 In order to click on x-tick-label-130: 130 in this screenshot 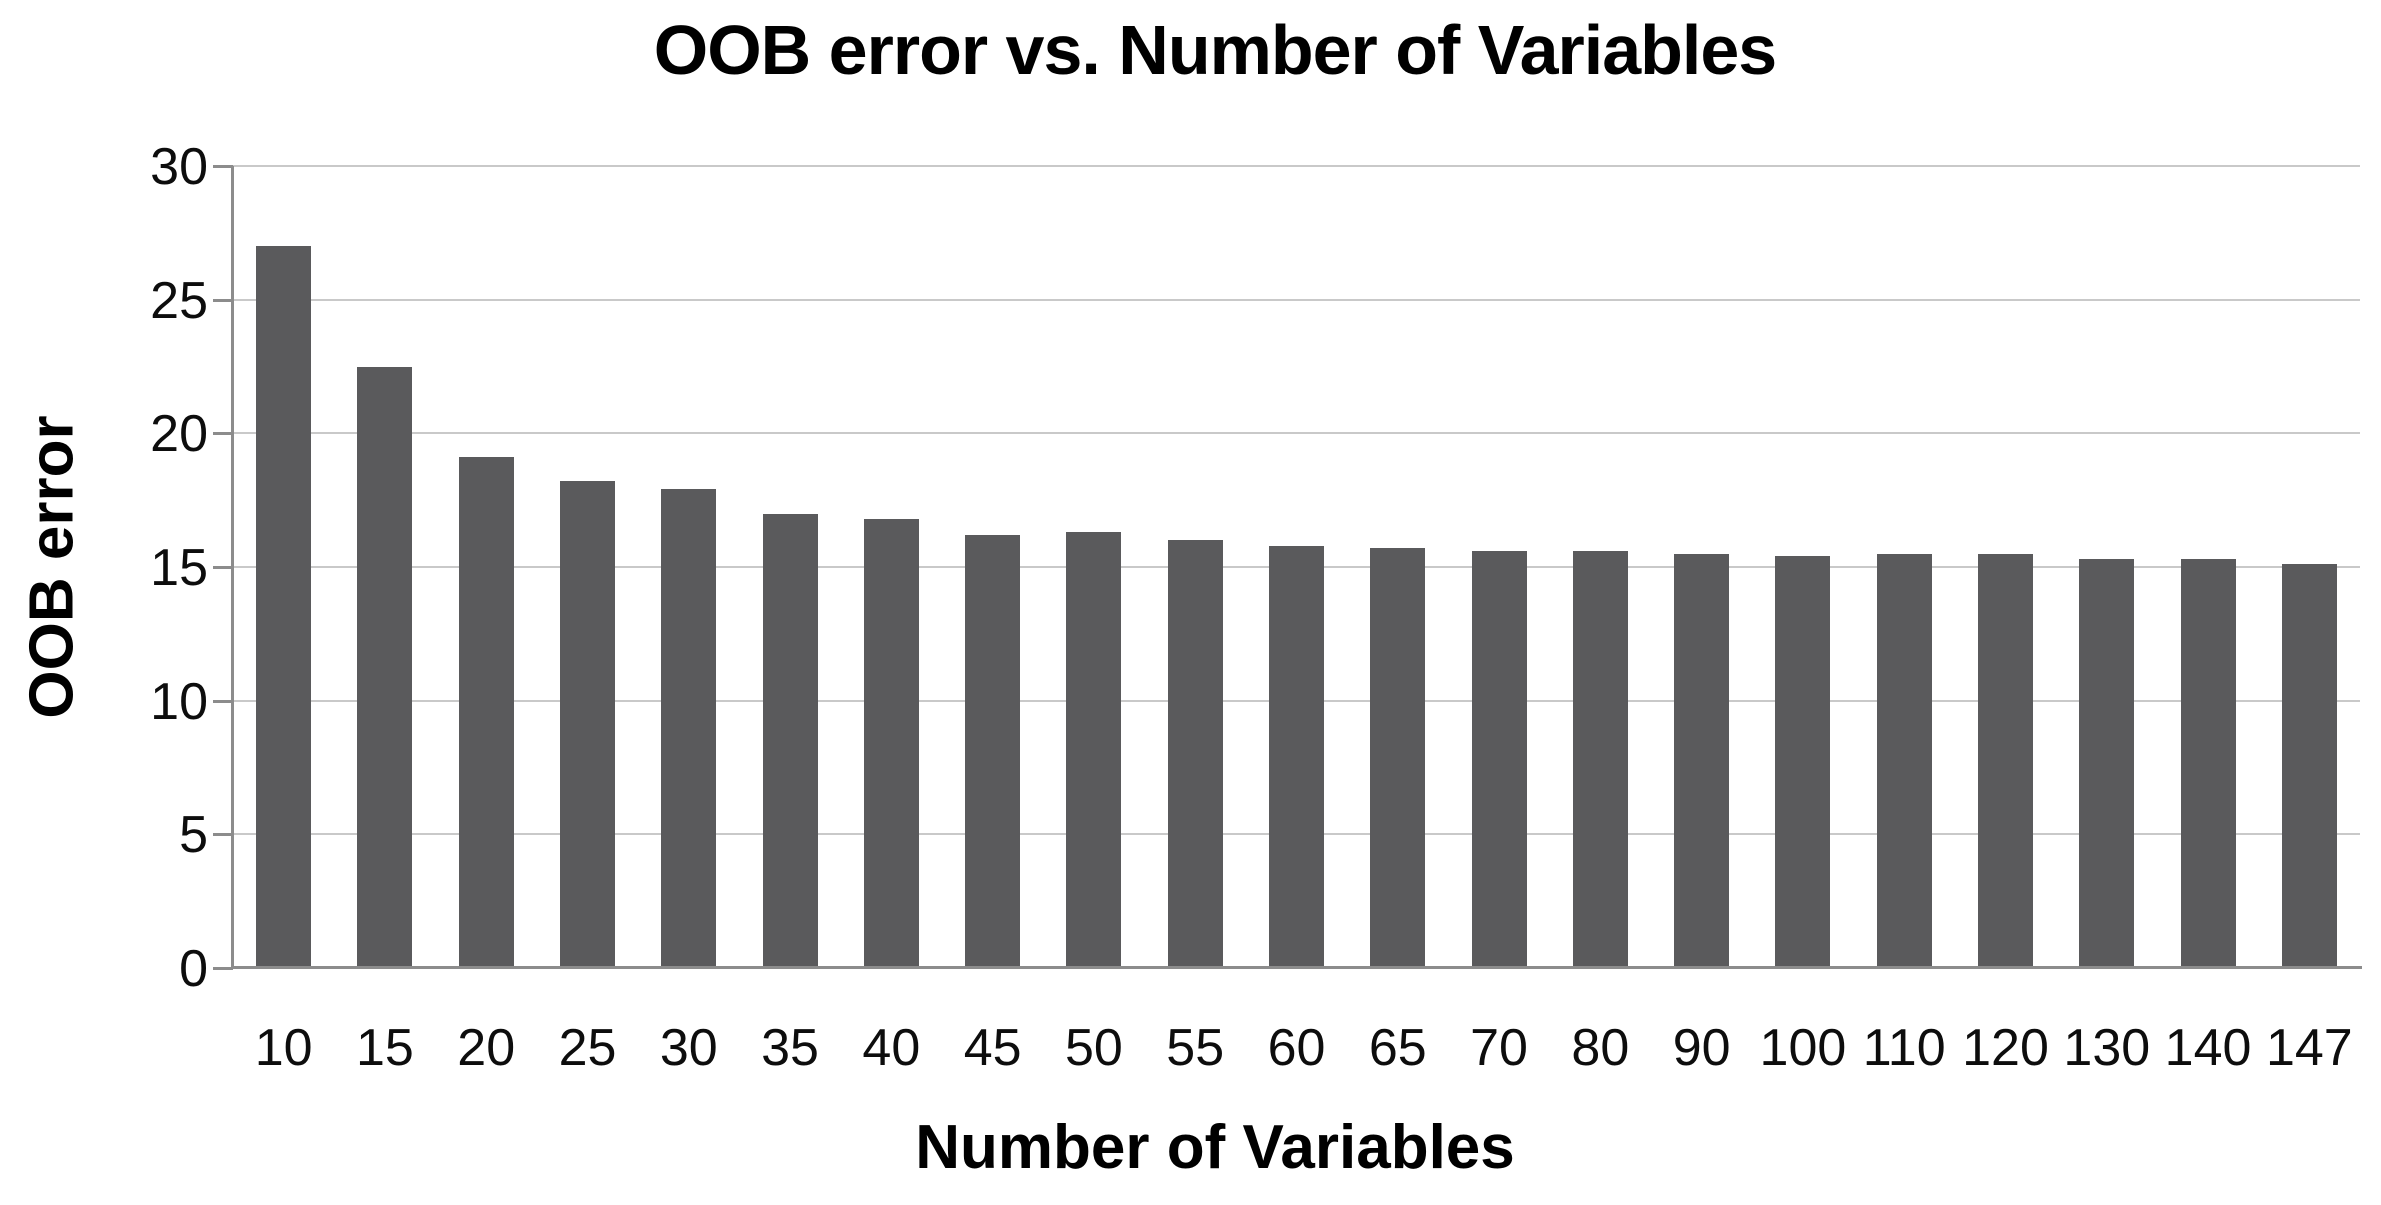, I will do `click(2107, 1048)`.